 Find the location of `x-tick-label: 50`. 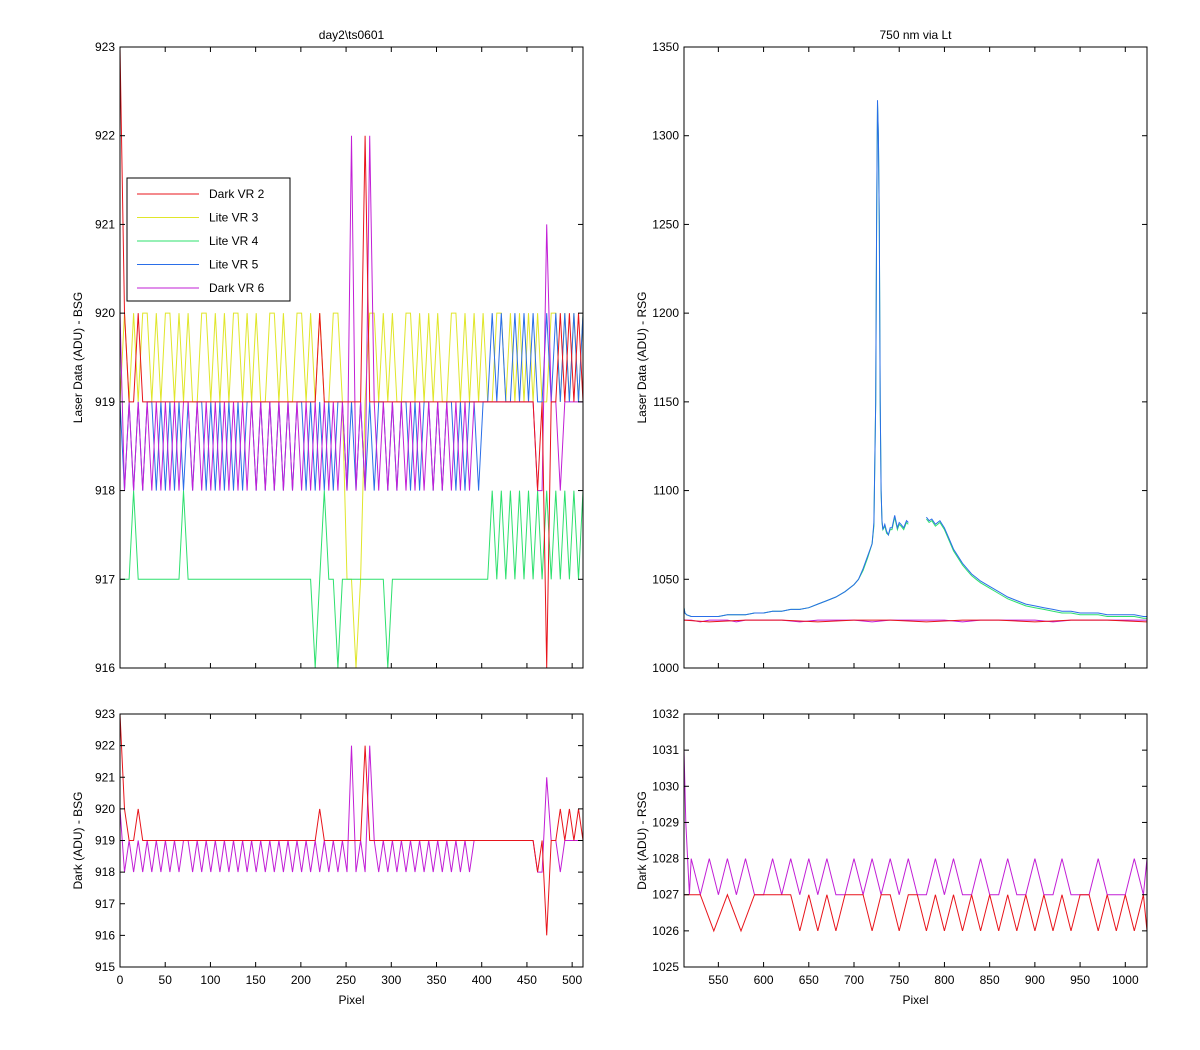

x-tick-label: 50 is located at coordinates (166, 980).